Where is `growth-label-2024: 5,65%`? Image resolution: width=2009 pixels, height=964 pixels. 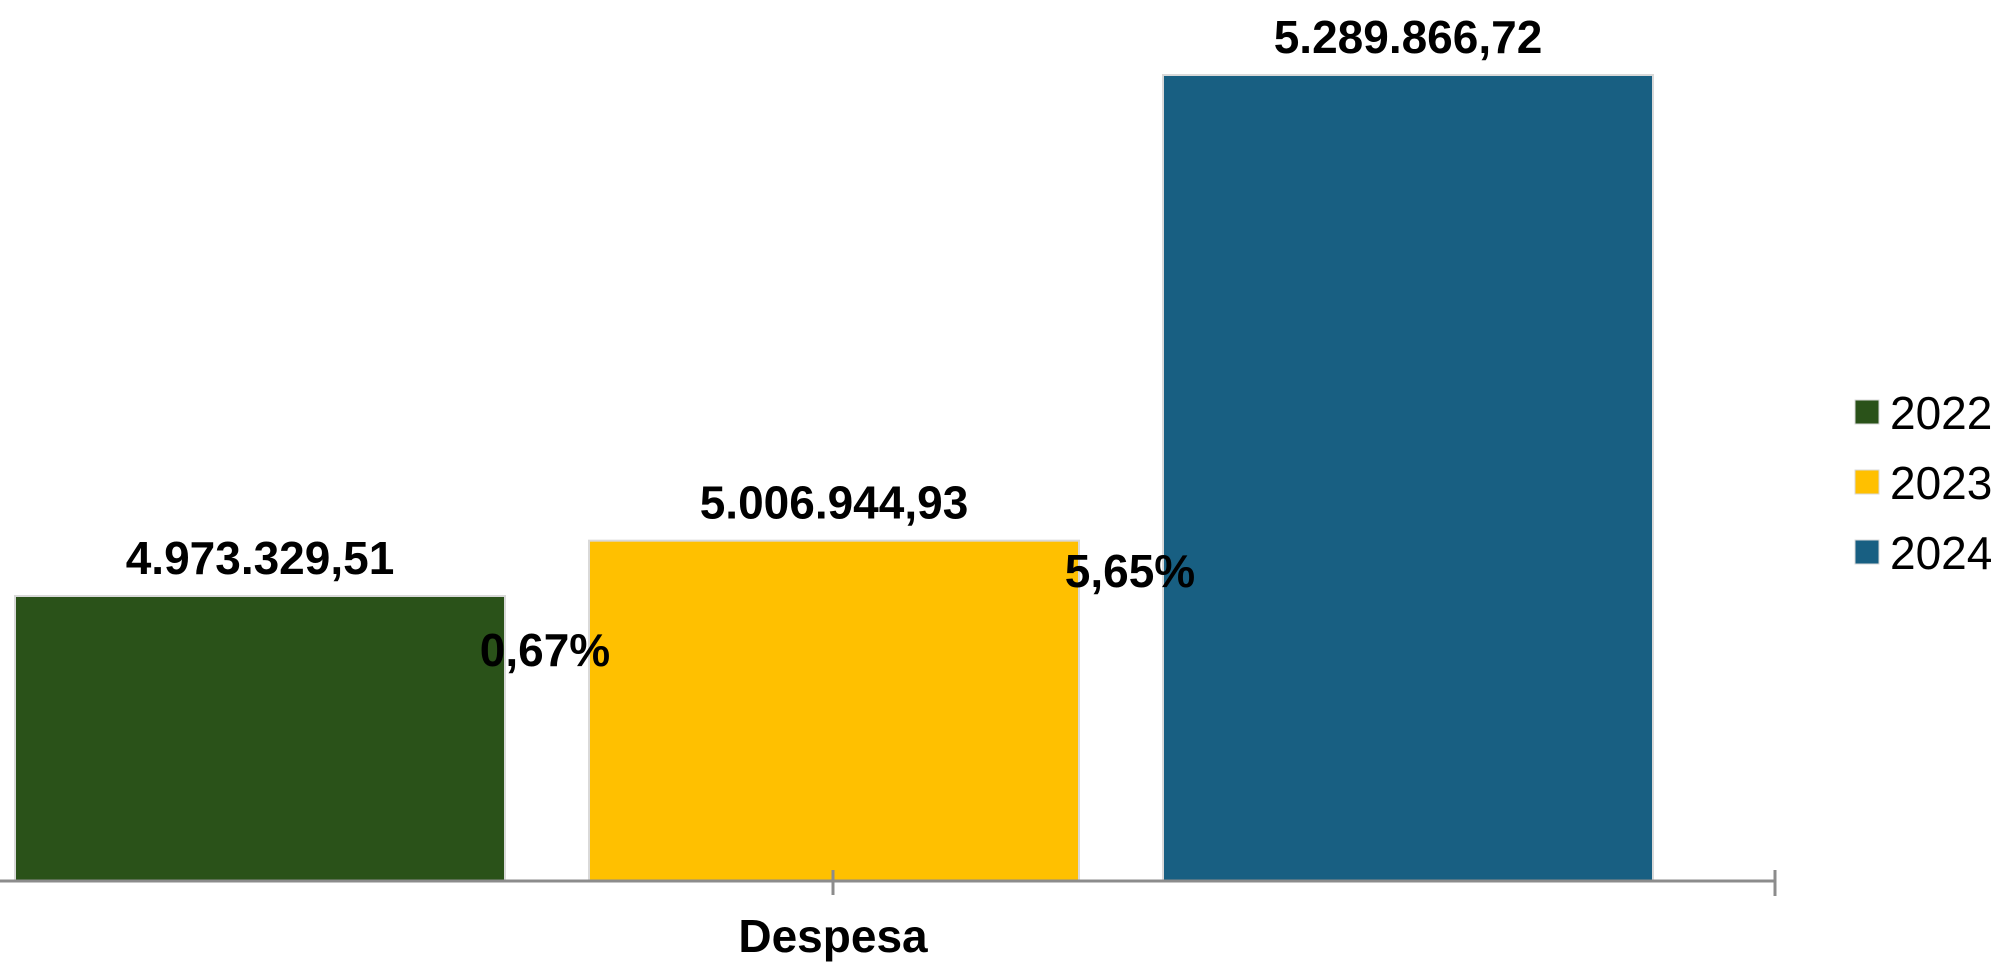 growth-label-2024: 5,65% is located at coordinates (1130, 571).